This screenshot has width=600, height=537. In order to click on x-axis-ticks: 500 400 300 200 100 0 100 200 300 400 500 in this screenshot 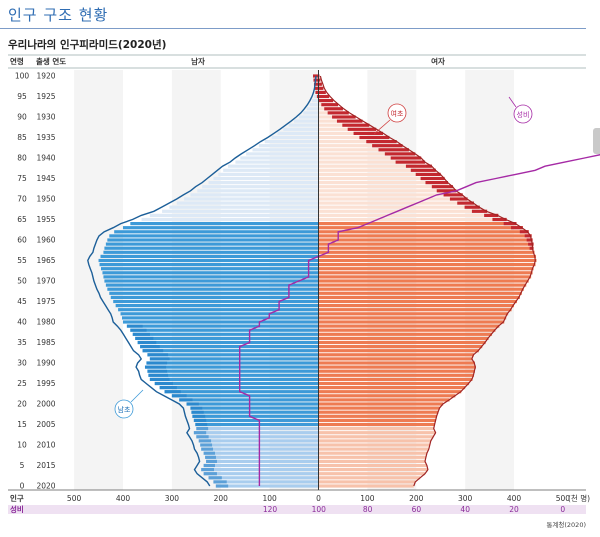, I will do `click(318, 498)`.